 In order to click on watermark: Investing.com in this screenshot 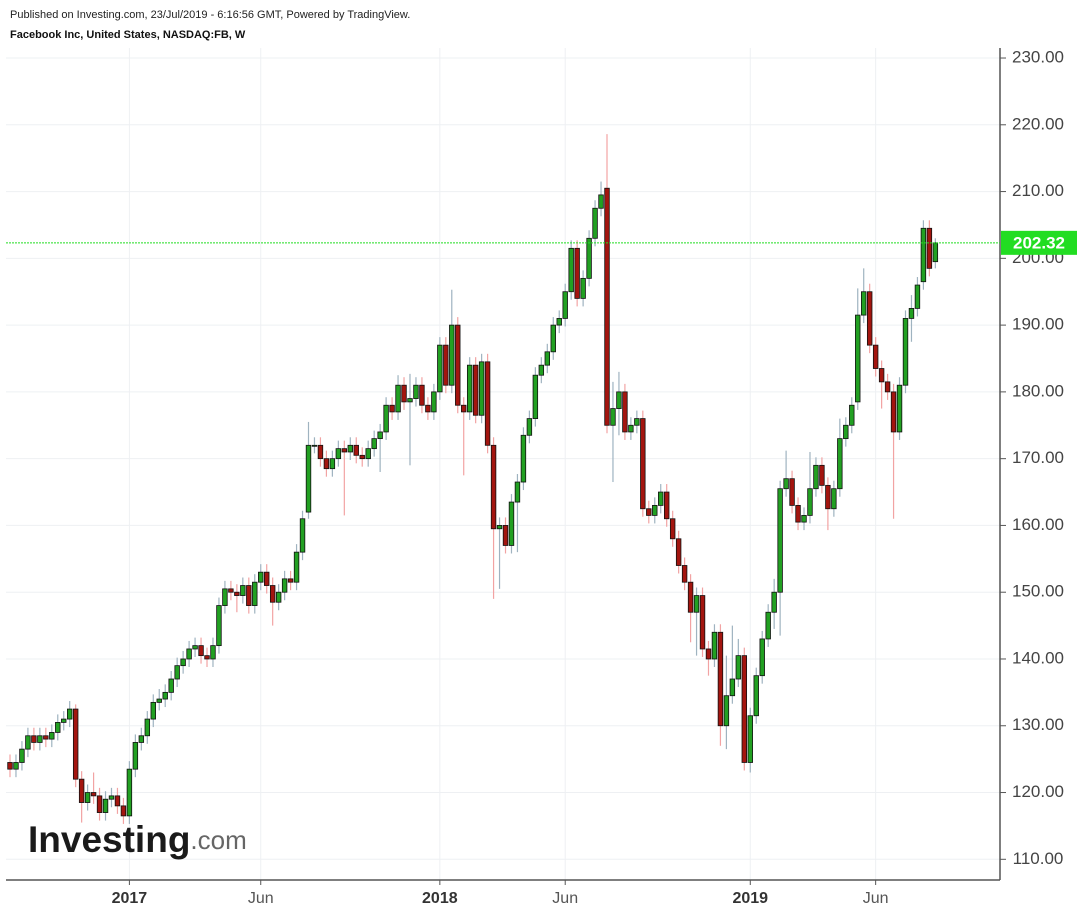, I will do `click(137, 839)`.